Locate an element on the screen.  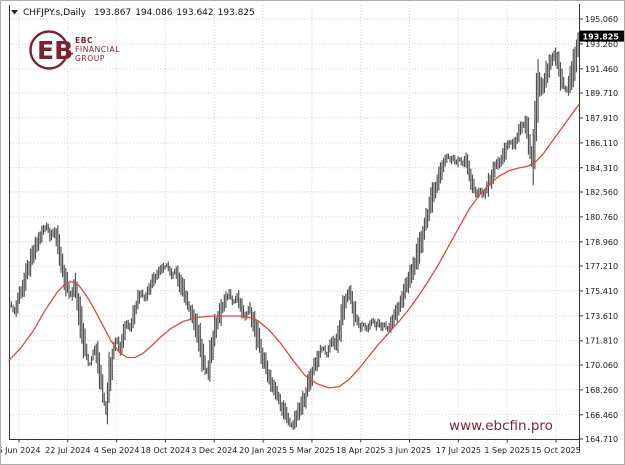
logo-plus-icon: + is located at coordinates (69, 53).